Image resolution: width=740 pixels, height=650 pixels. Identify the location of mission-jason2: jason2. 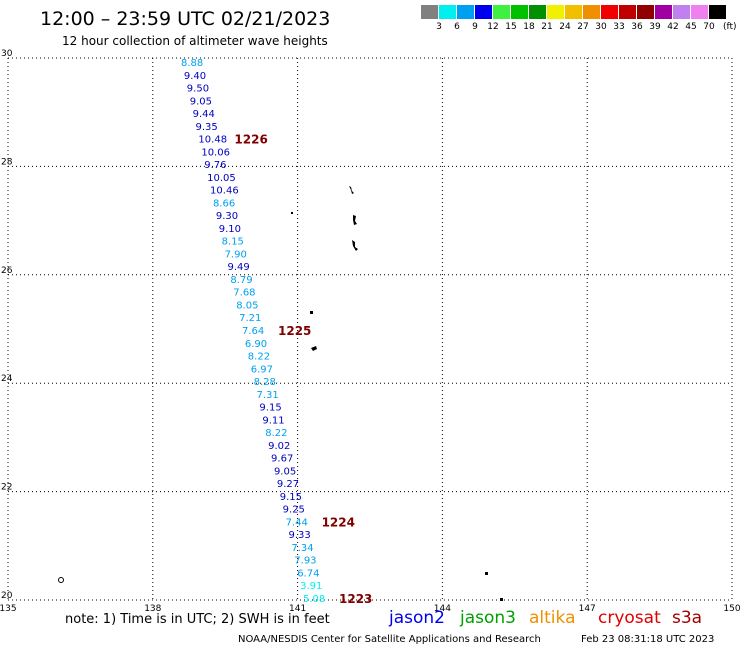
(417, 618).